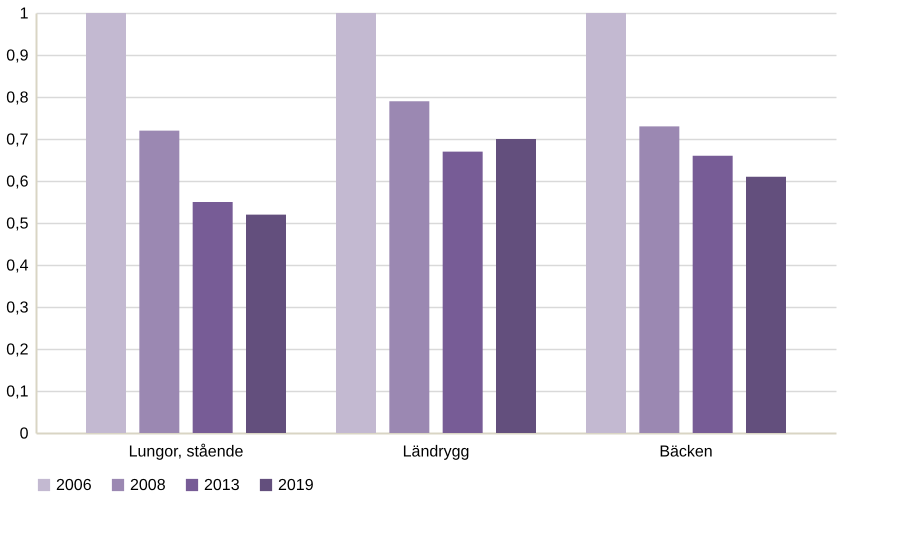 The width and height of the screenshot is (914, 538). I want to click on y-tick-label: 0, so click(24, 434).